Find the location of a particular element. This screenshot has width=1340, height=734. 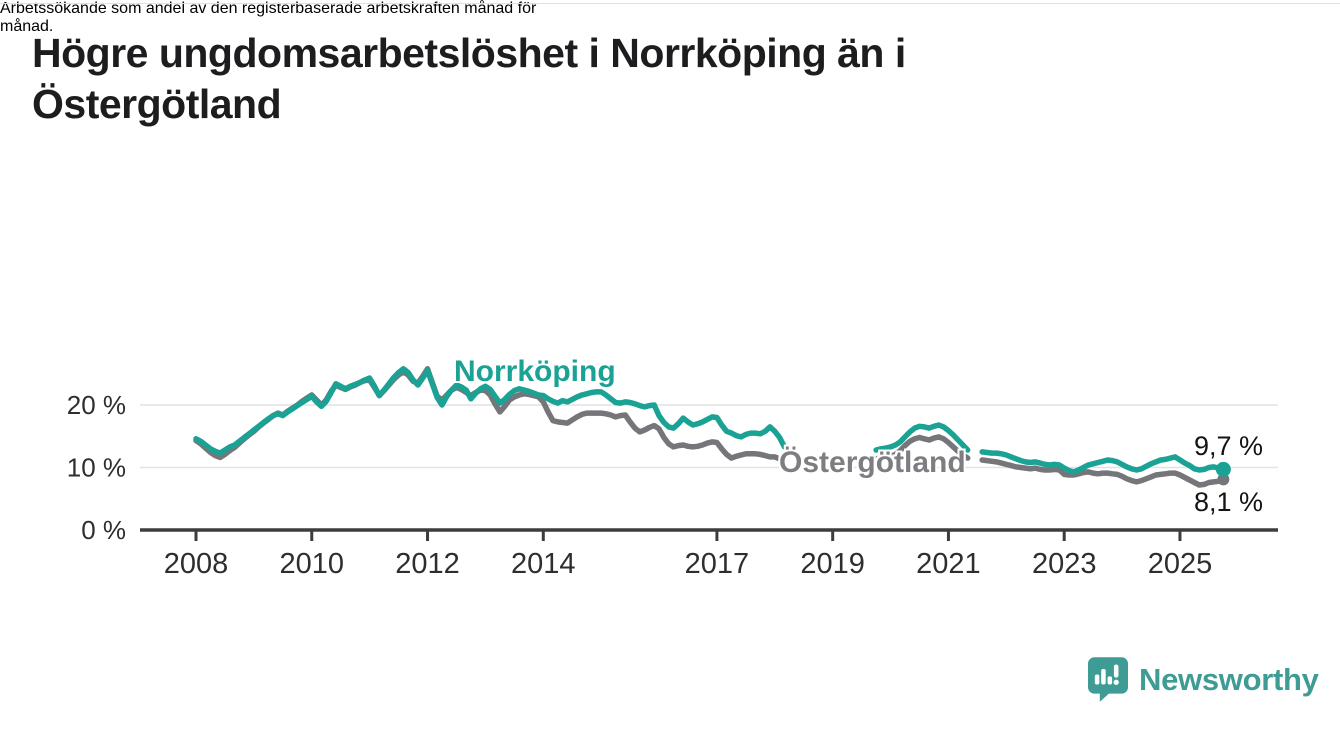

x-tick-label: 2014 is located at coordinates (543, 564).